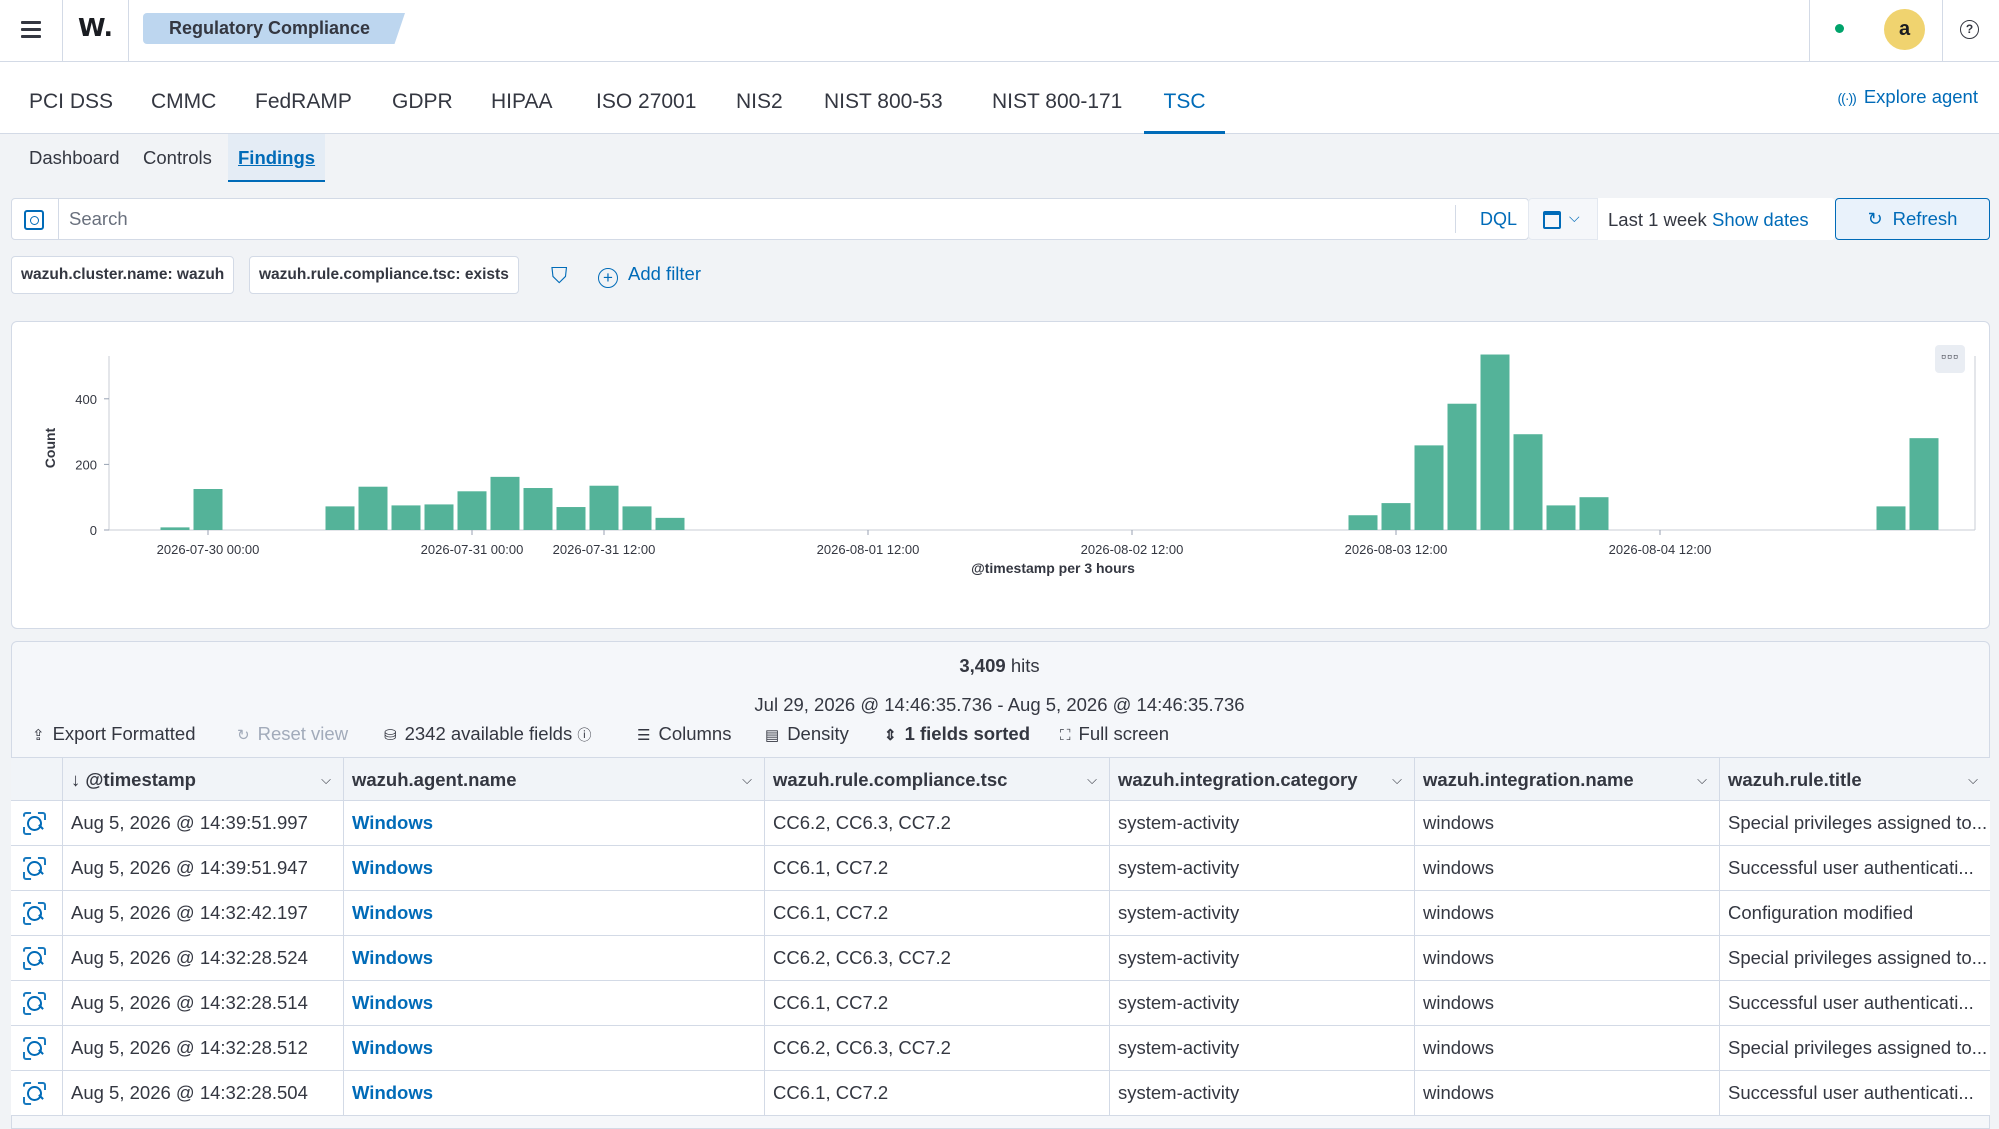 This screenshot has width=1999, height=1129. What do you see at coordinates (93, 530) in the screenshot?
I see `y-tick-label: 0` at bounding box center [93, 530].